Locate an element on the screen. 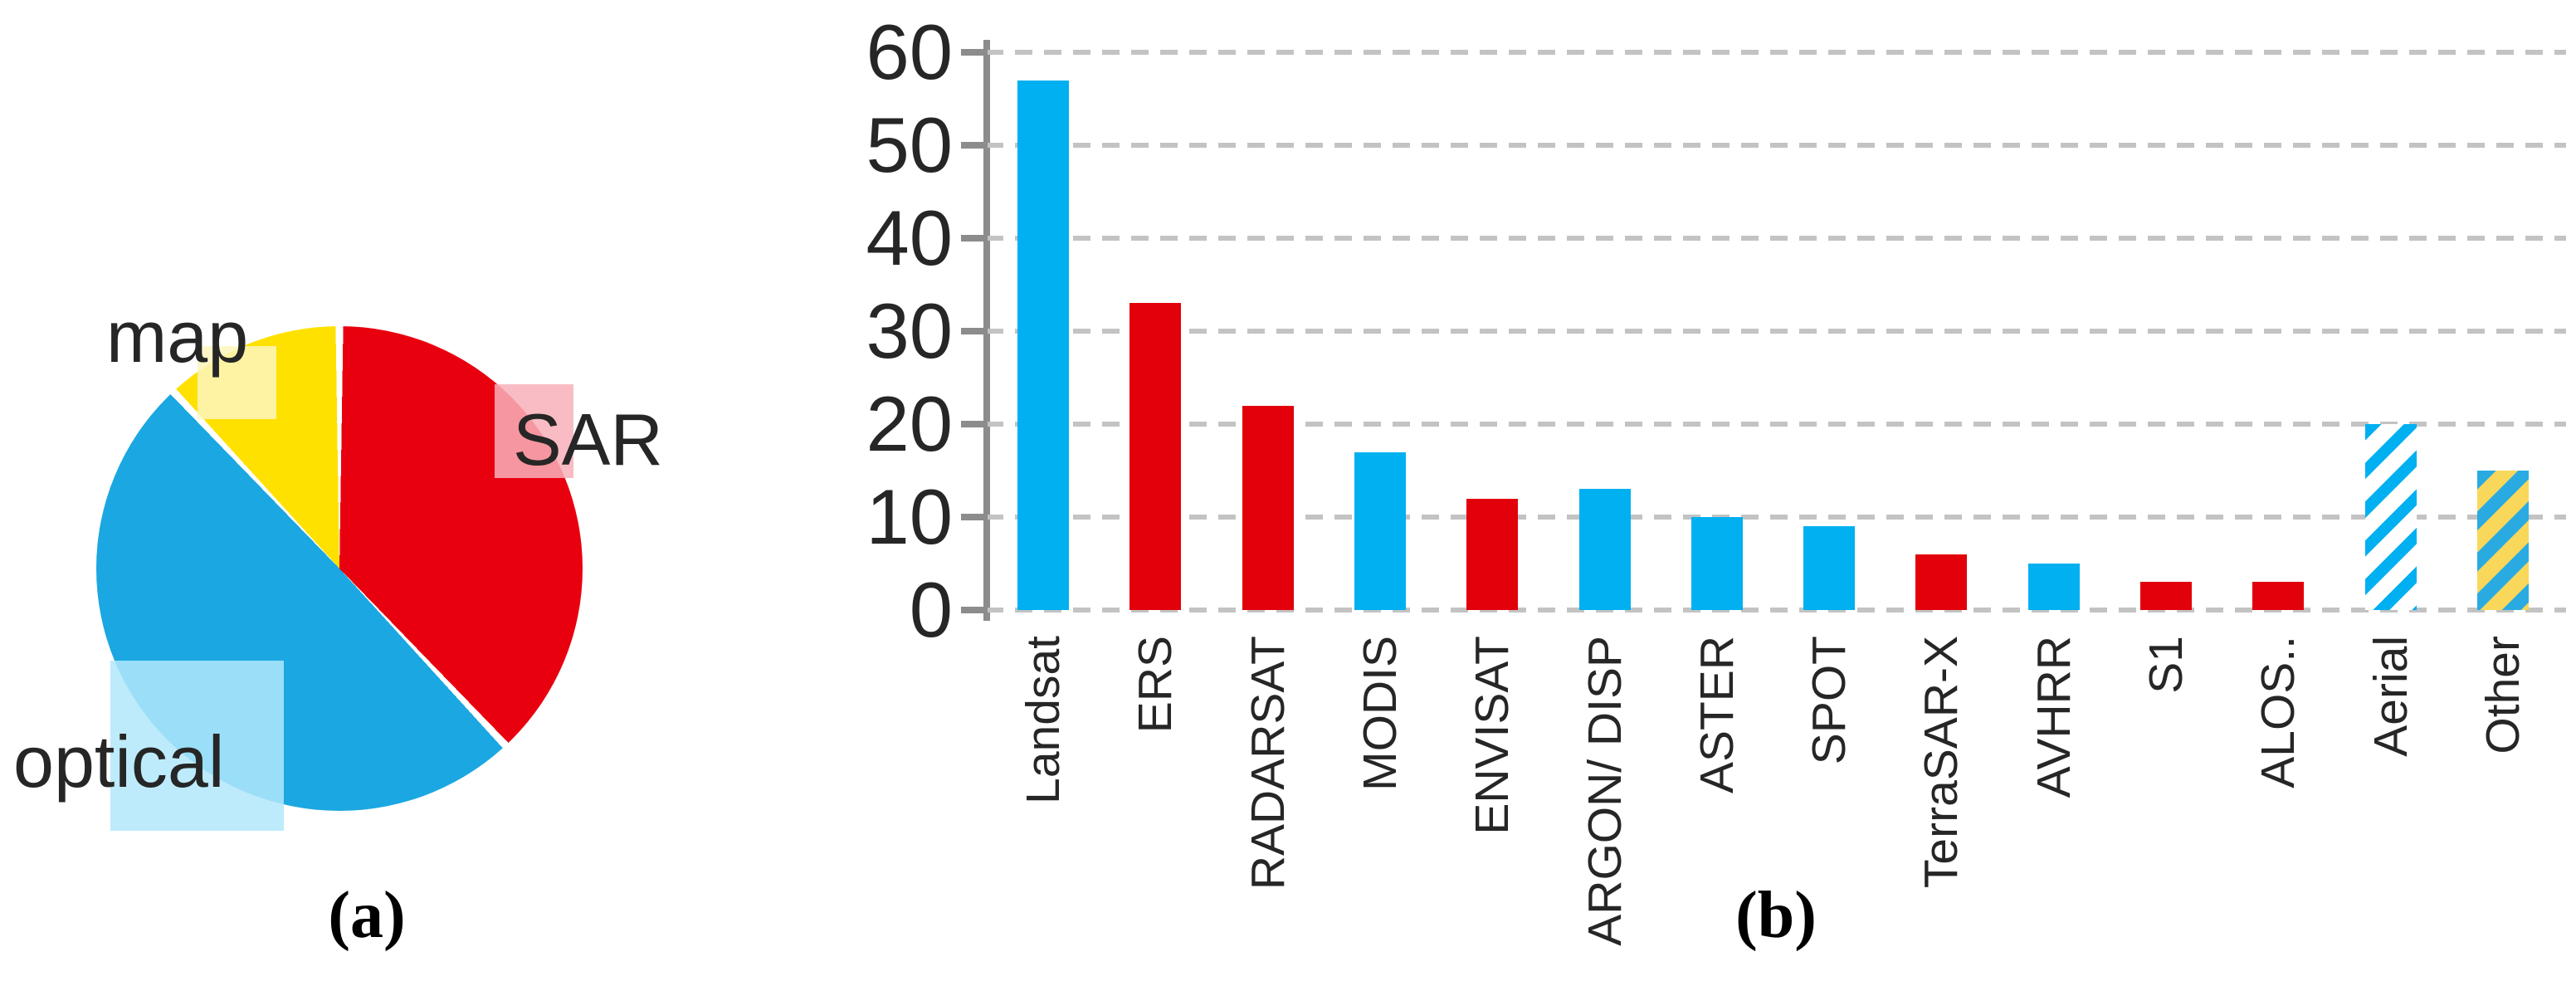 This screenshot has height=986, width=2576. bar-landsat is located at coordinates (1043, 345).